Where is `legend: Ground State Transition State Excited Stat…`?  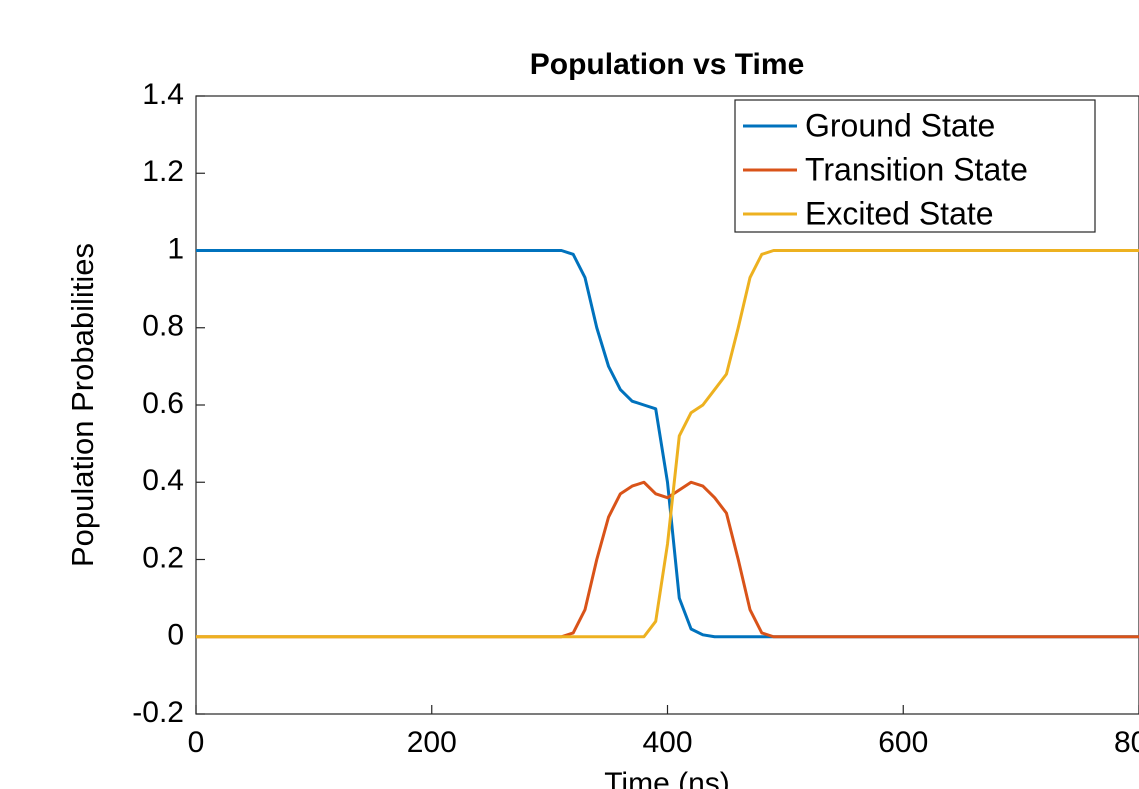 legend: Ground State Transition State Excited Stat… is located at coordinates (915, 166).